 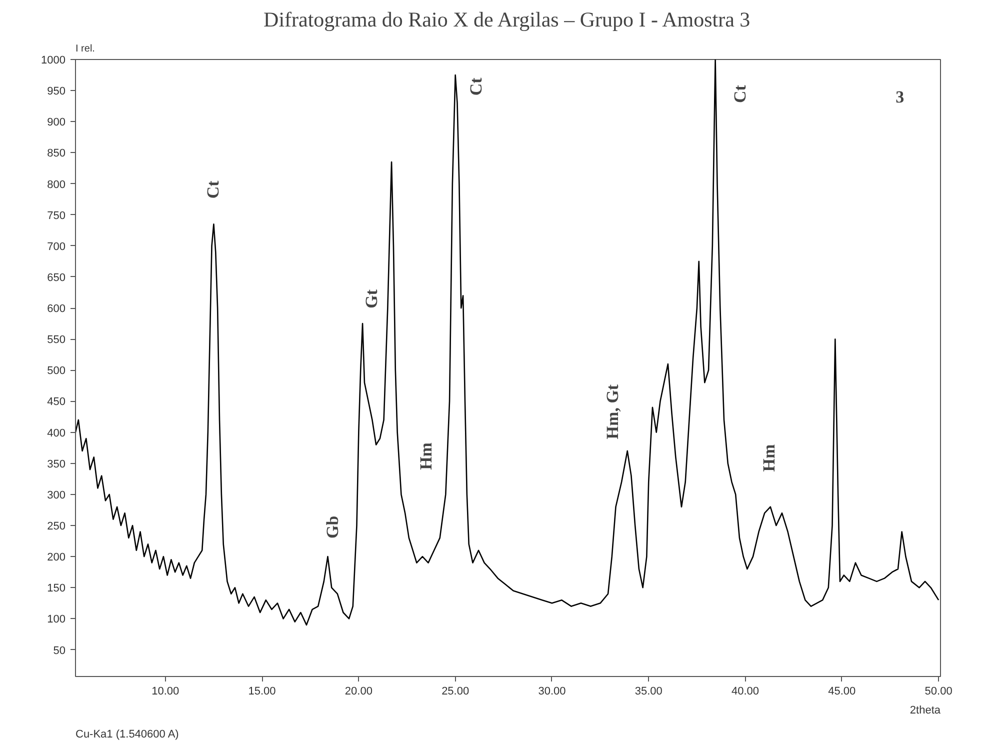 What do you see at coordinates (56, 588) in the screenshot?
I see `y-tick-label: 150` at bounding box center [56, 588].